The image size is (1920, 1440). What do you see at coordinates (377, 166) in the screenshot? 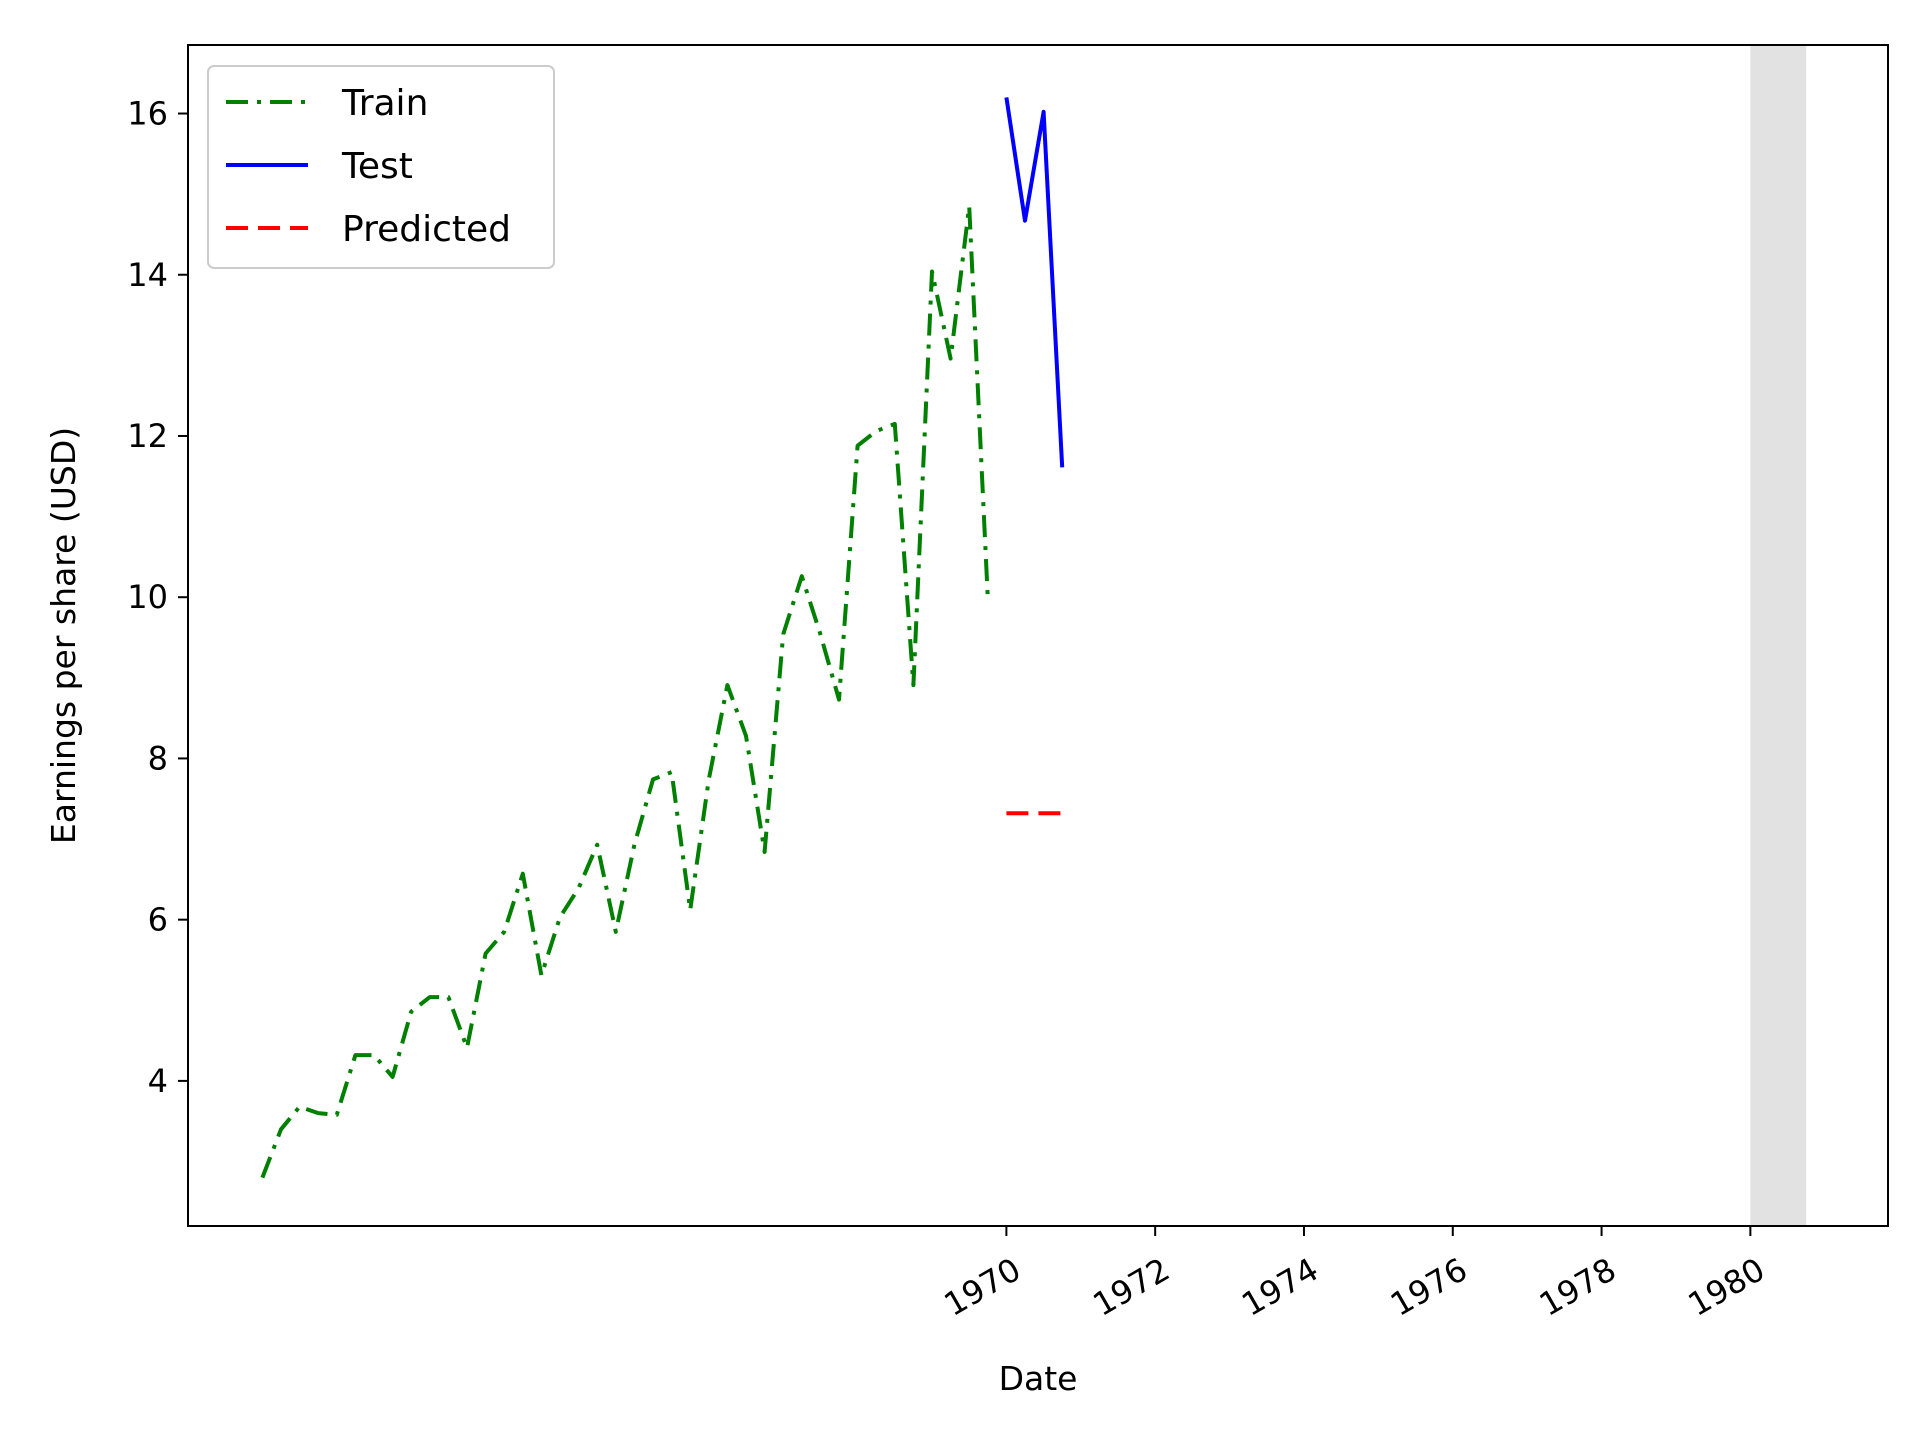
I see `legend-test-label: Test` at bounding box center [377, 166].